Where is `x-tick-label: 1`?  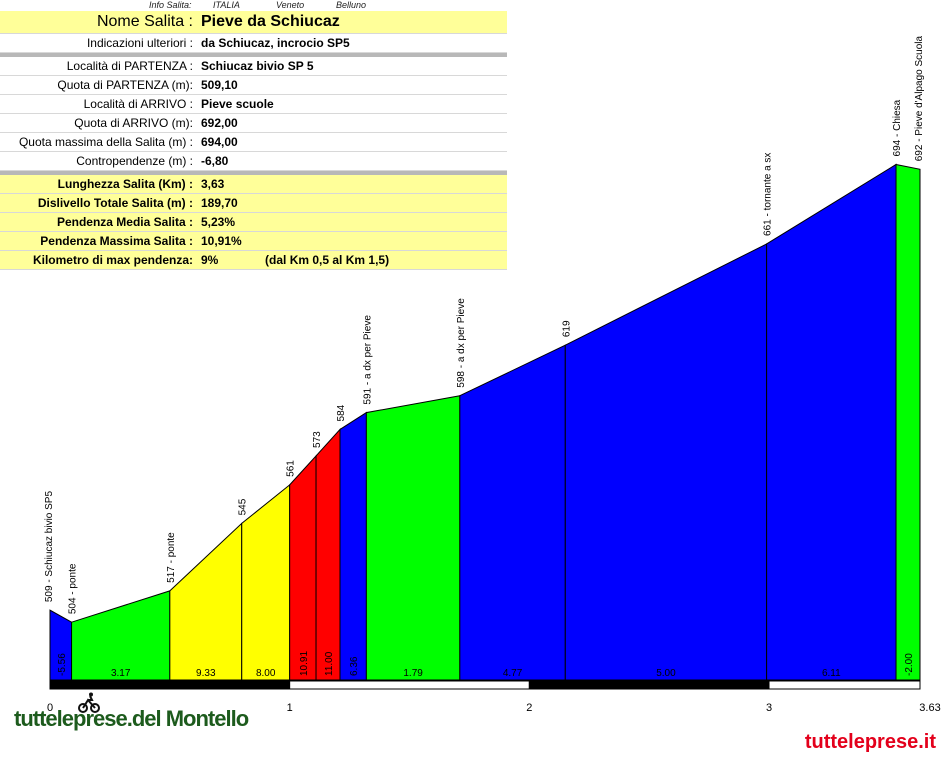
x-tick-label: 1 is located at coordinates (290, 708).